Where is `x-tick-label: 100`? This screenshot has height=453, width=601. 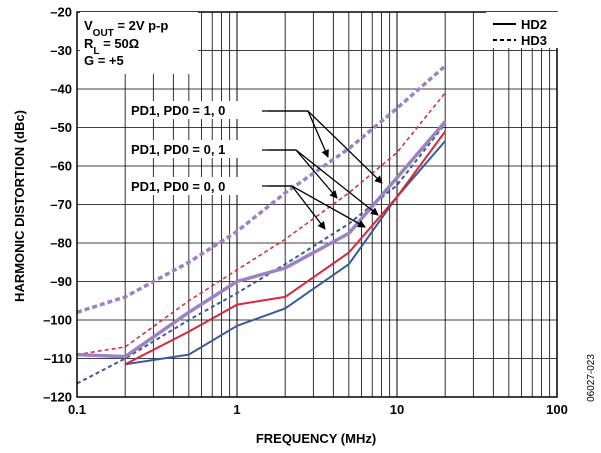 x-tick-label: 100 is located at coordinates (557, 409).